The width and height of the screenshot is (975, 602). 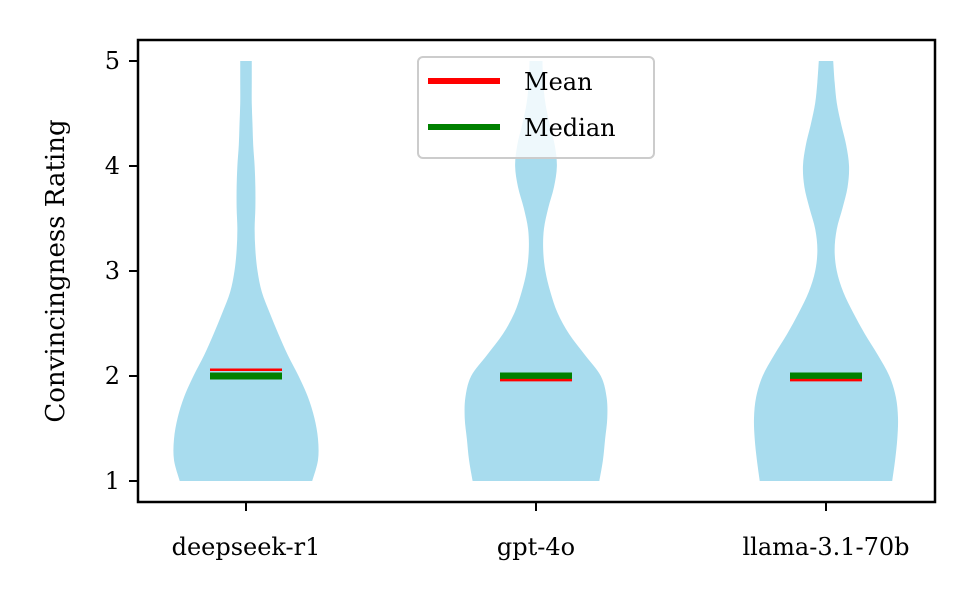 I want to click on y-tick-label: 2, so click(x=112, y=376).